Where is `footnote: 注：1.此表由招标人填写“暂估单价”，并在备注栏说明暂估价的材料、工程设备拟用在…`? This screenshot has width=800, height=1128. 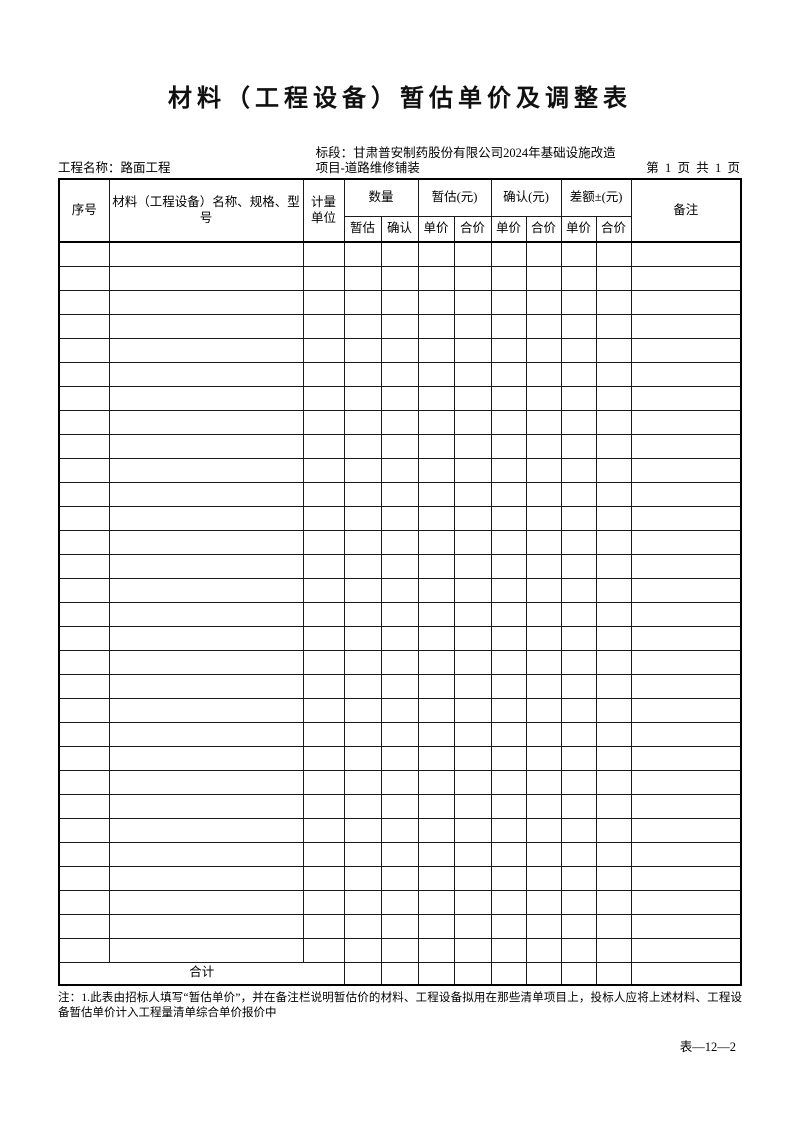 footnote: 注：1.此表由招标人填写“暂估单价”，并在备注栏说明暂估价的材料、工程设备拟用在… is located at coordinates (400, 1005).